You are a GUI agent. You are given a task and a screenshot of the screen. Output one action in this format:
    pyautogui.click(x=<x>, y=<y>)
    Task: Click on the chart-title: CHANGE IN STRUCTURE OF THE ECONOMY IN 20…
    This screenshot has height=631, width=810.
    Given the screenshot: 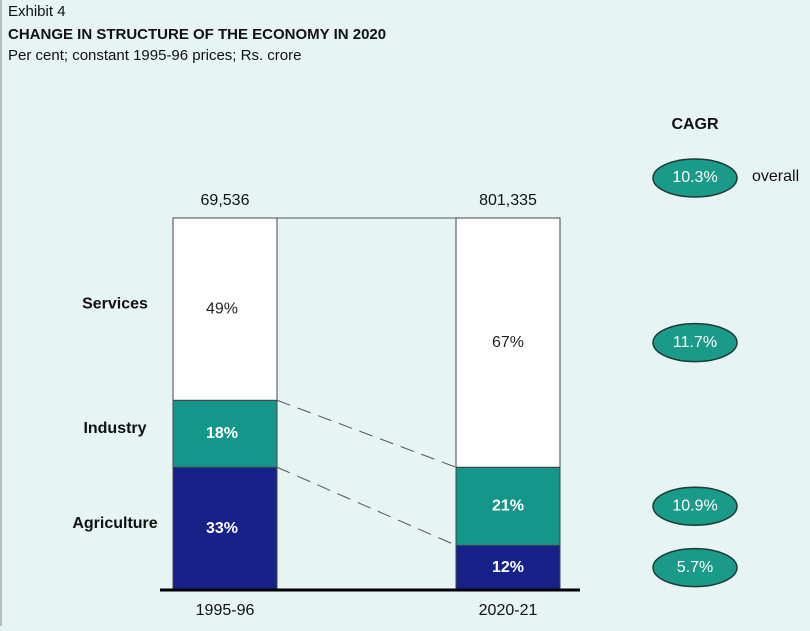 What is the action you would take?
    pyautogui.click(x=197, y=34)
    